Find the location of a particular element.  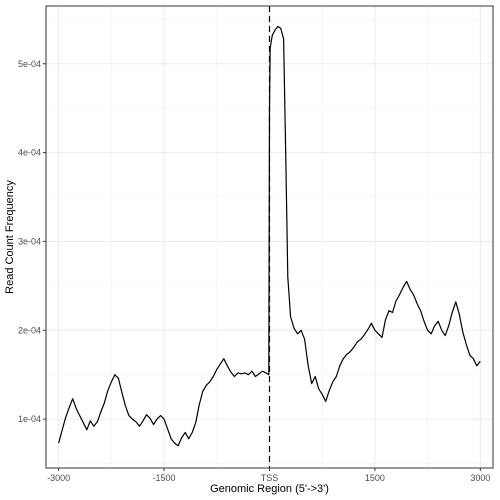

x-tick-label: TSS is located at coordinates (270, 478).